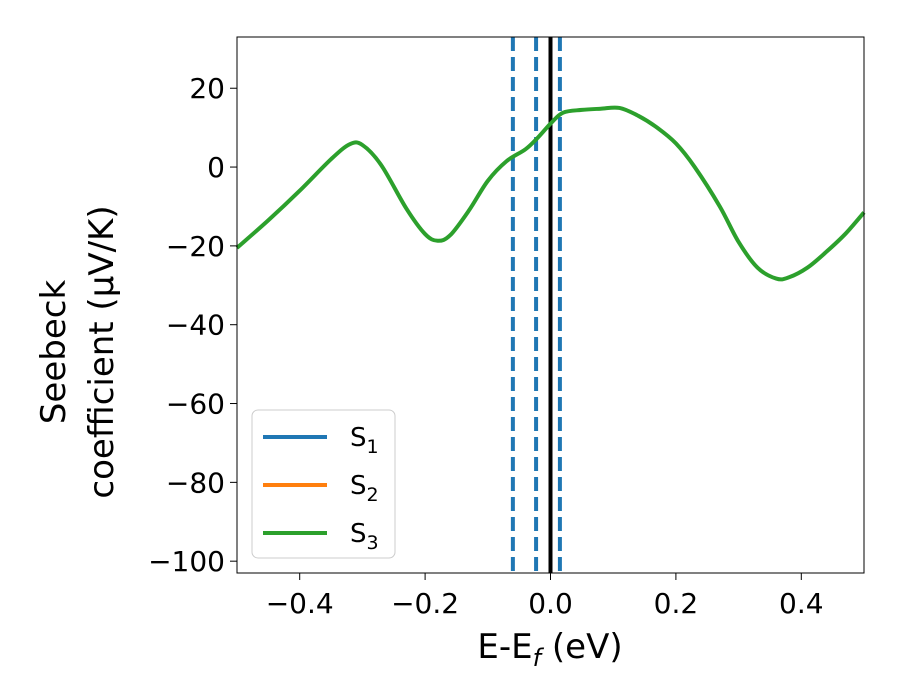 The width and height of the screenshot is (900, 700). What do you see at coordinates (195, 325) in the screenshot?
I see `y-tick-label: −40` at bounding box center [195, 325].